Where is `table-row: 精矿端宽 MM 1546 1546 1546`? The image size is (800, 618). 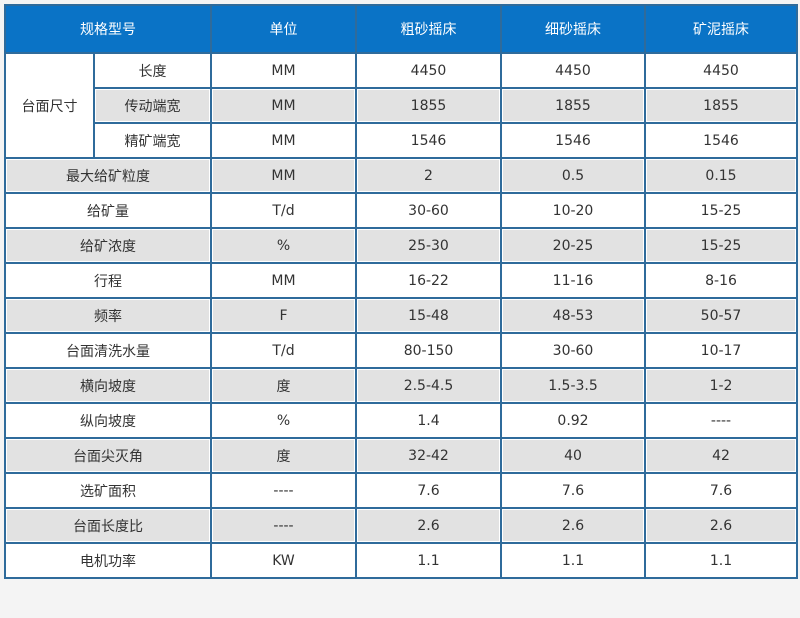 table-row: 精矿端宽 MM 1546 1546 1546 is located at coordinates (401, 140).